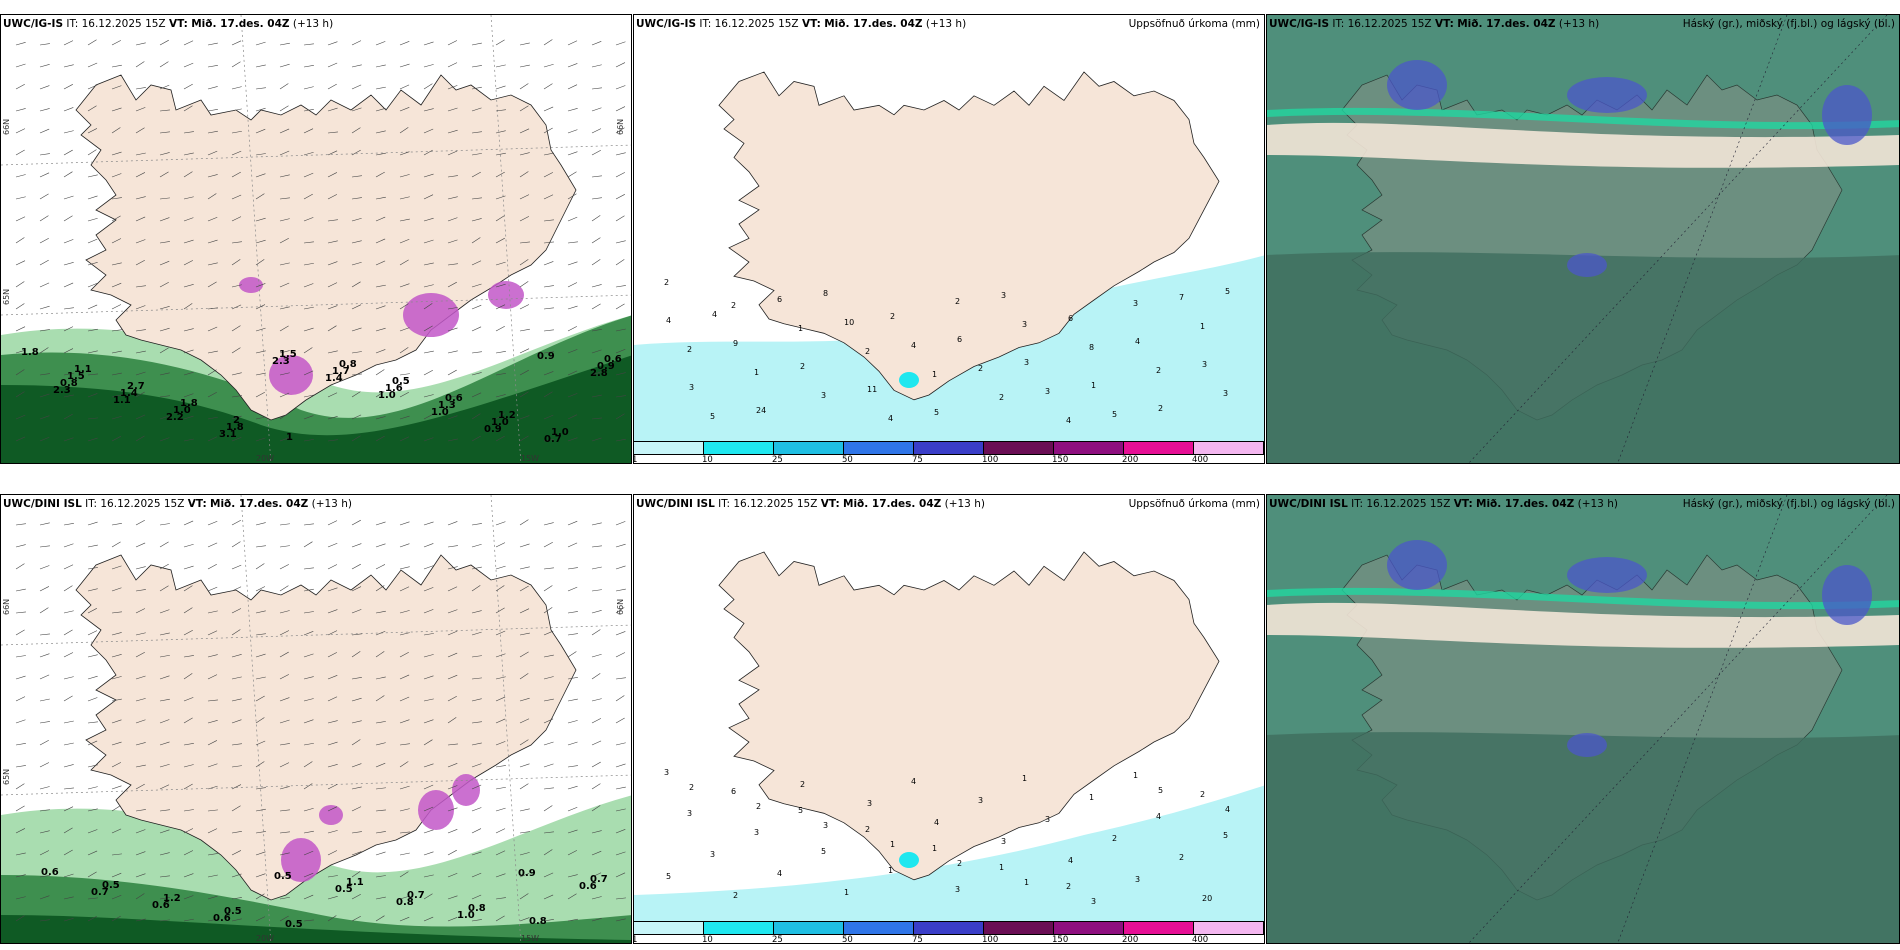 The width and height of the screenshot is (1900, 950). What do you see at coordinates (1587, 265) in the screenshot?
I see `mid-cloud-blob` at bounding box center [1587, 265].